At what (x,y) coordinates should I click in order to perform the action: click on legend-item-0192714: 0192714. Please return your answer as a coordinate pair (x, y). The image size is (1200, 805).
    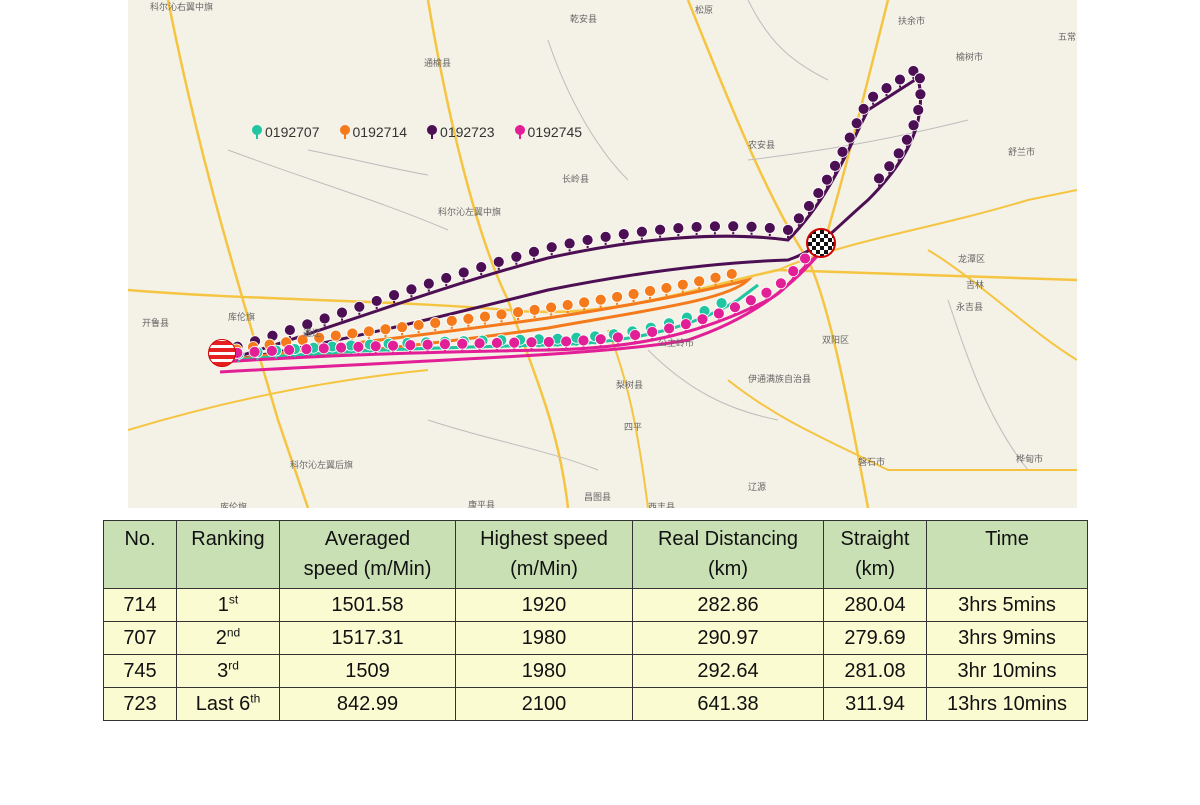
    Looking at the image, I should click on (373, 132).